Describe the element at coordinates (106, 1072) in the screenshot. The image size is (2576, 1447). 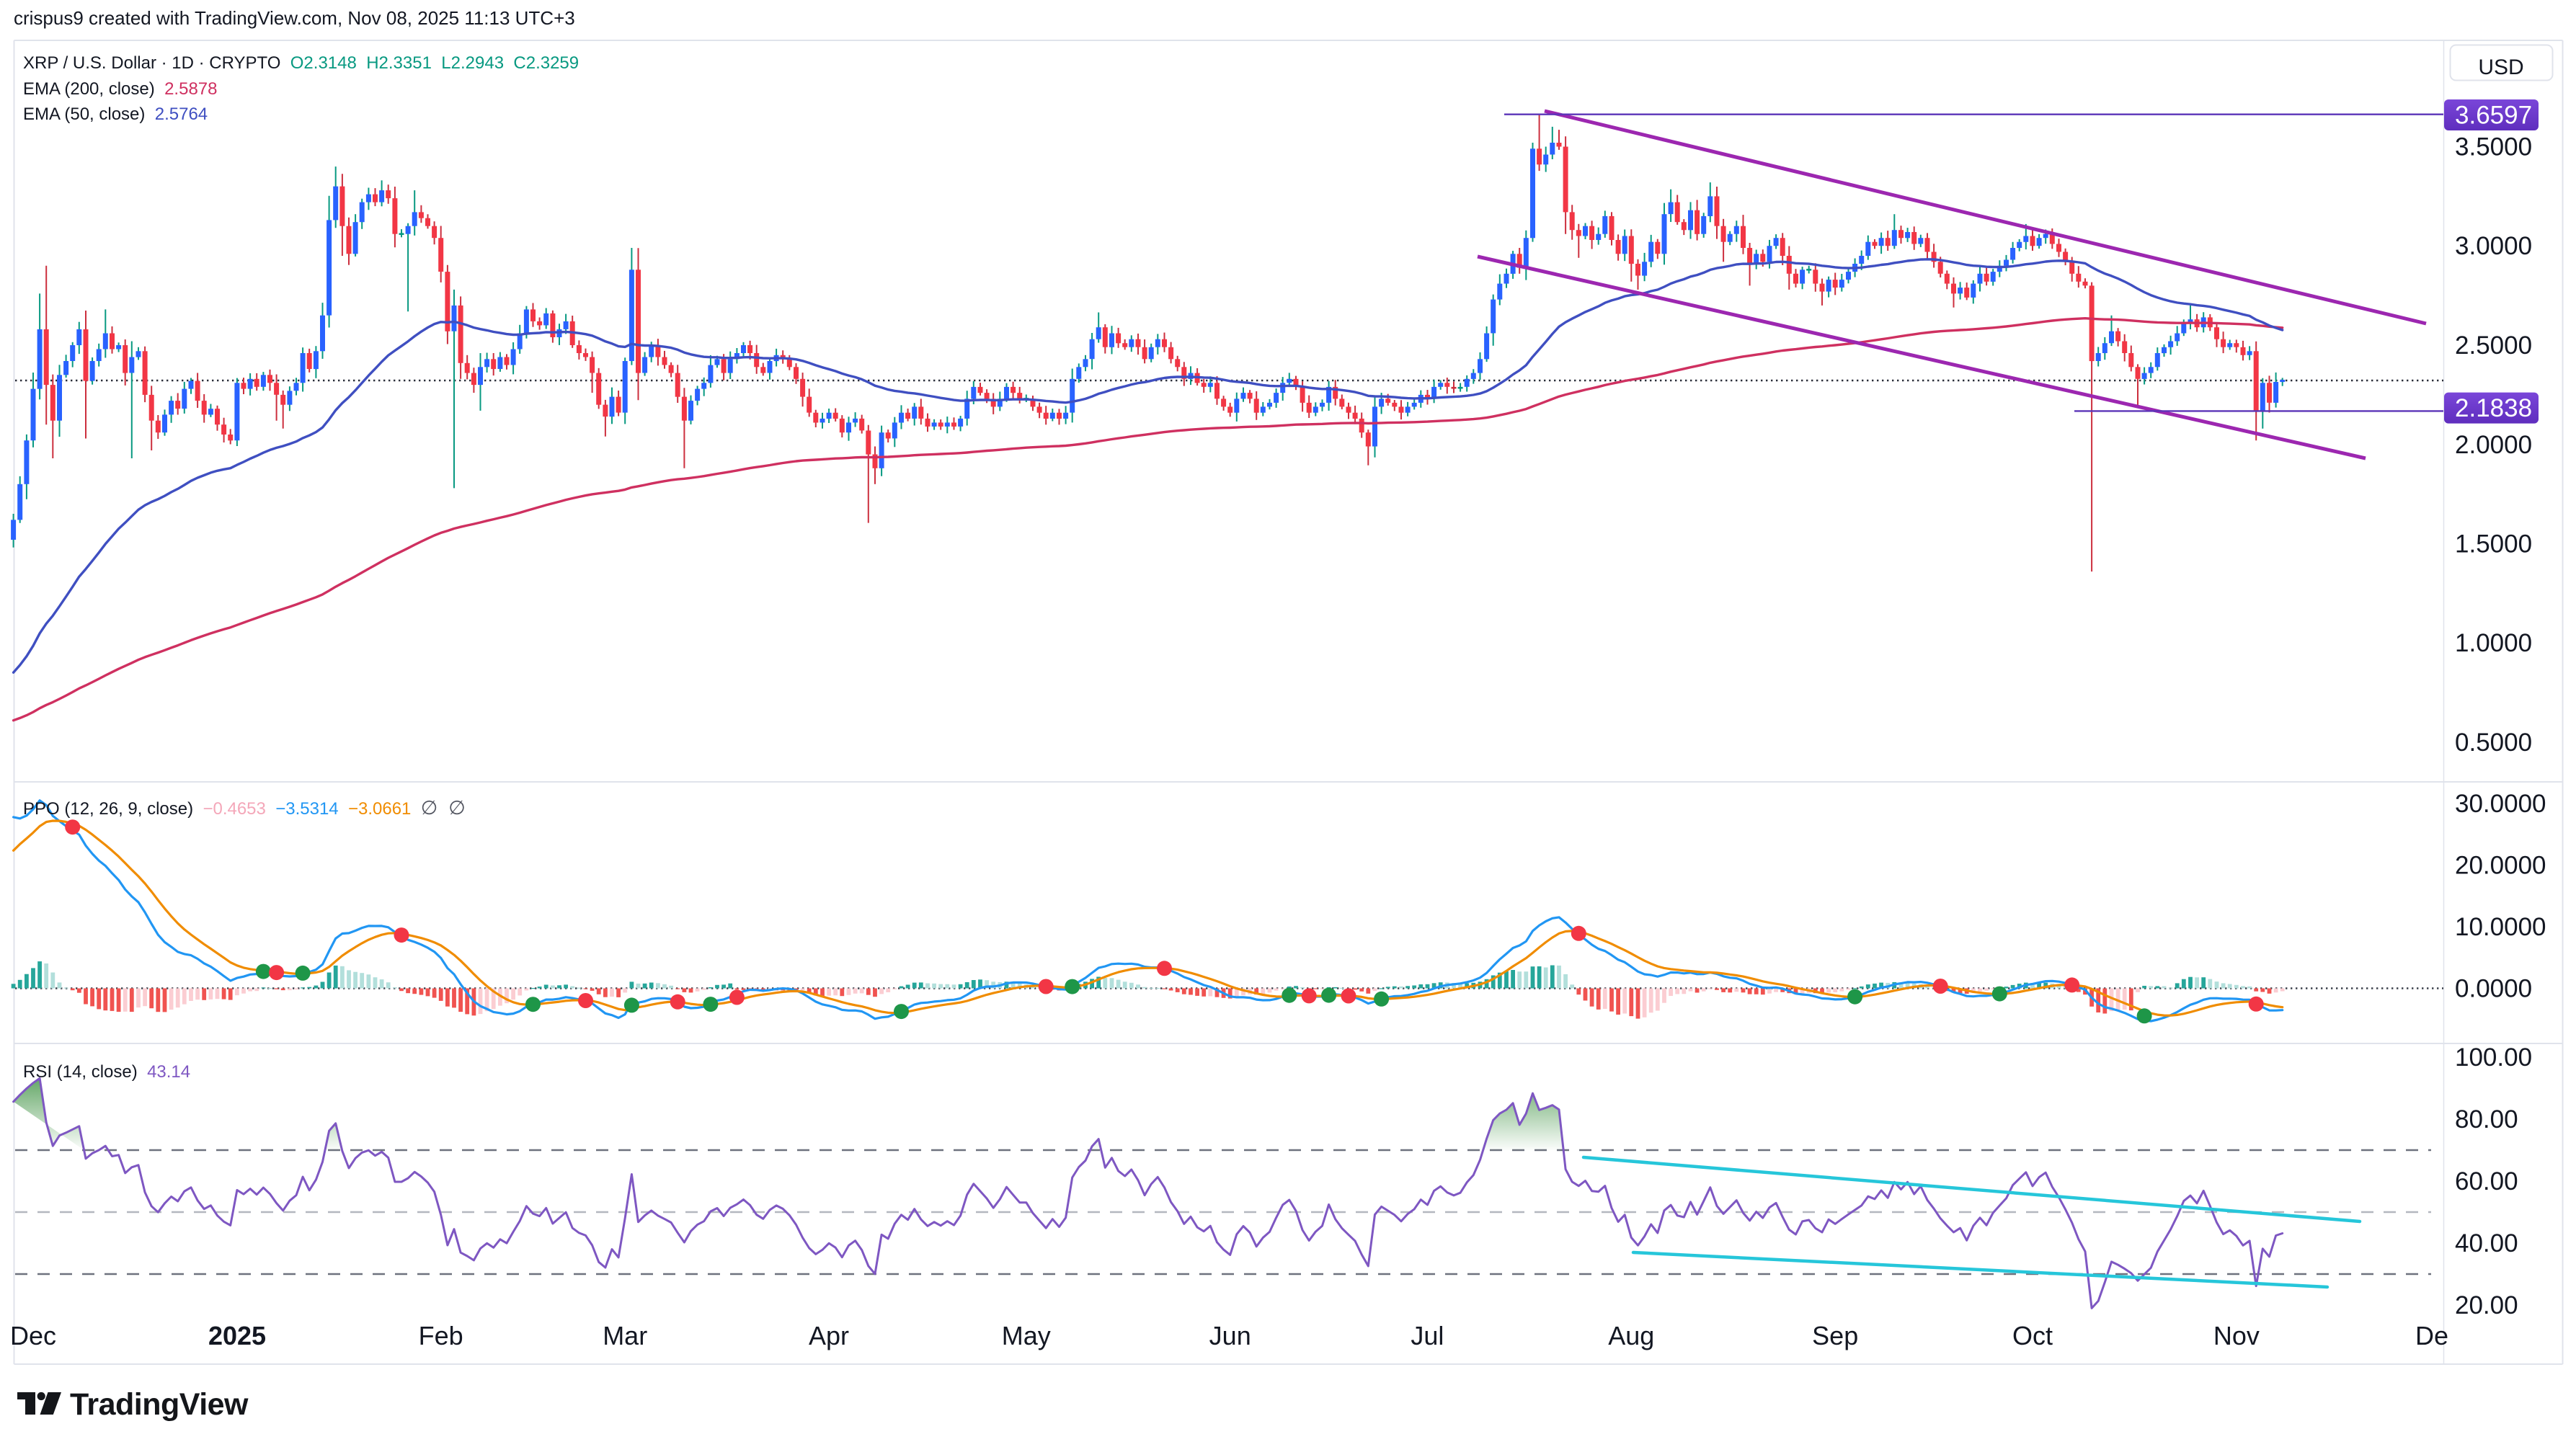
I see `svg-text: RSI (14, close) 43.14` at that location.